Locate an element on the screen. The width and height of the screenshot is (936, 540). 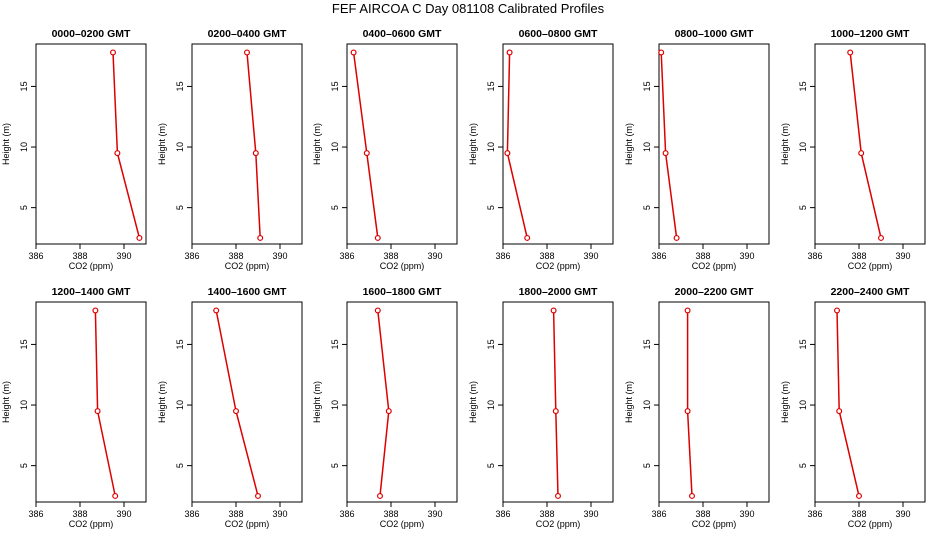
panel-10-xtick-label-0: 386 is located at coordinates (658, 514).